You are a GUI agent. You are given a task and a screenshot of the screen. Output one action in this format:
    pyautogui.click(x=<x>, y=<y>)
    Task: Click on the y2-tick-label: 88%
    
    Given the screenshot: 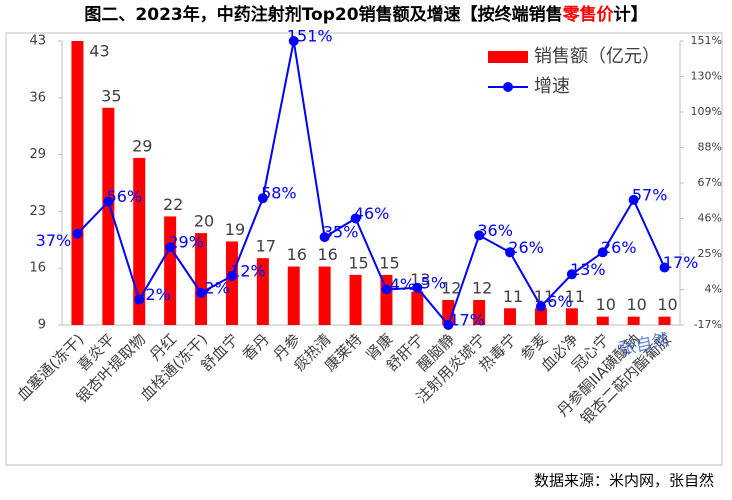 What is the action you would take?
    pyautogui.click(x=710, y=147)
    